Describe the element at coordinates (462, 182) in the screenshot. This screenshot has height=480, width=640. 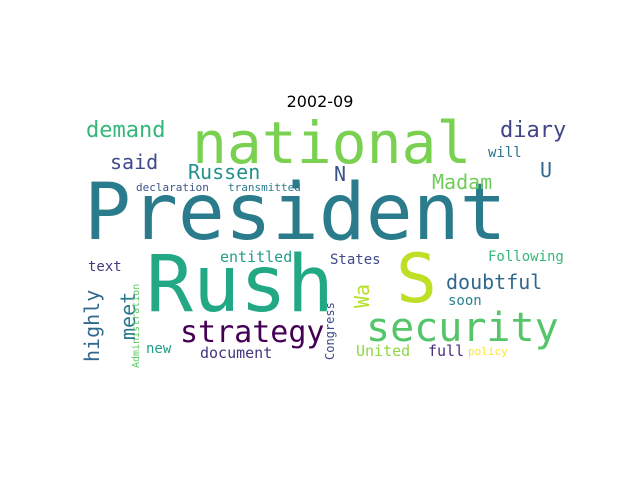
I see `word-madam: Madam` at that location.